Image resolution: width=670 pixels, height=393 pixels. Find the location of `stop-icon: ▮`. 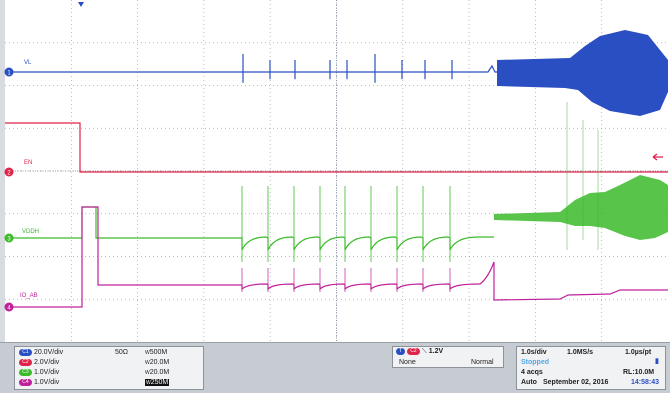

stop-icon: ▮ is located at coordinates (657, 361).